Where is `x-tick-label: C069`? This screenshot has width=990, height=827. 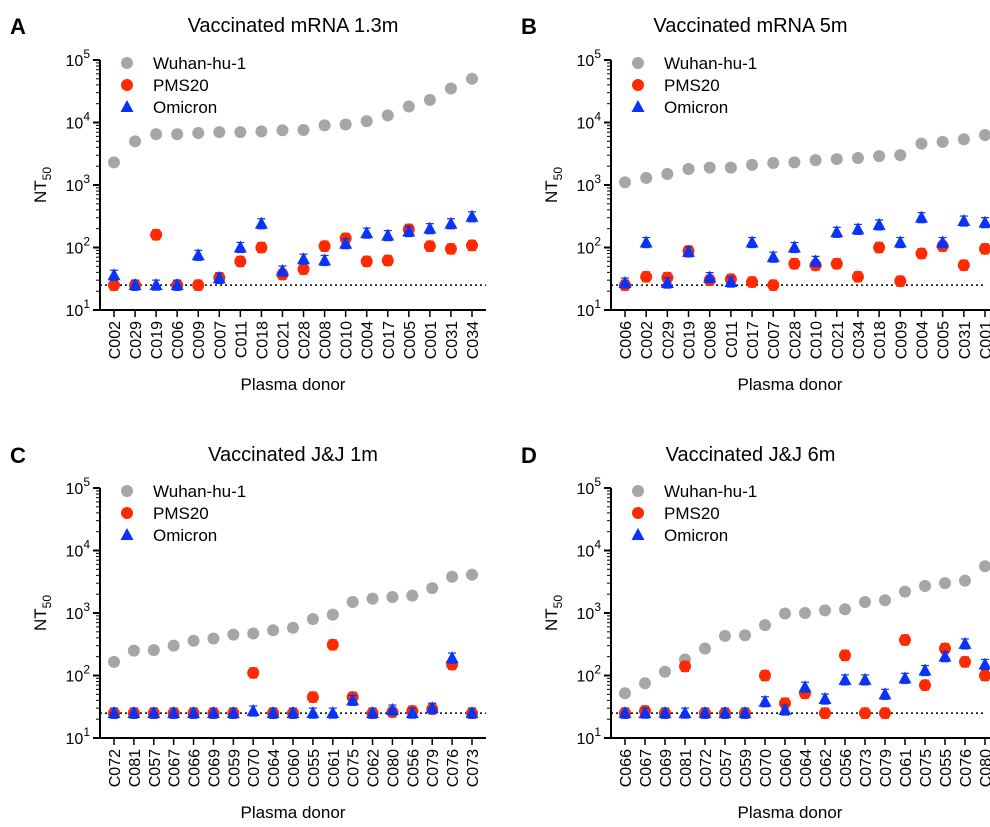
x-tick-label: C069 is located at coordinates (214, 768).